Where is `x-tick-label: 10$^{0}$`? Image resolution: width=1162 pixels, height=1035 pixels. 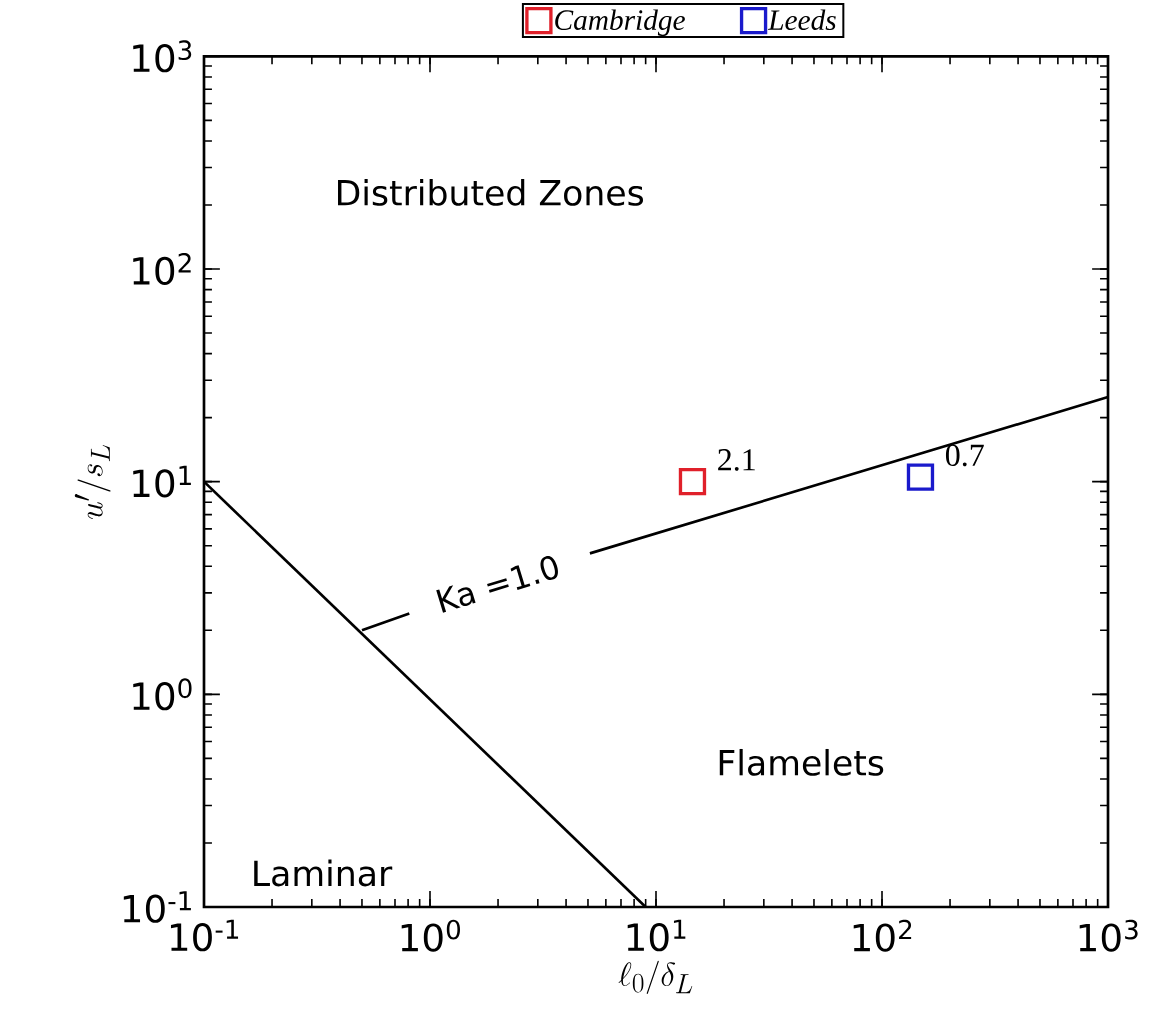 x-tick-label: 10$^{0}$ is located at coordinates (430, 935).